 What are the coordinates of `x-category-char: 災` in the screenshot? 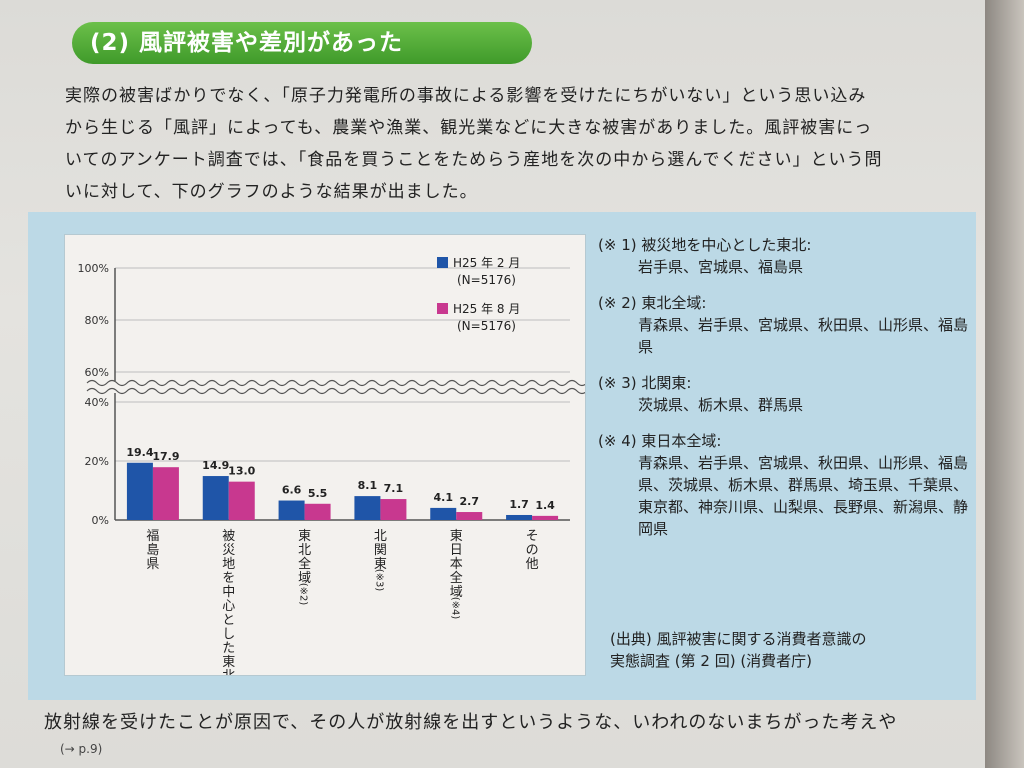 It's located at (228, 550).